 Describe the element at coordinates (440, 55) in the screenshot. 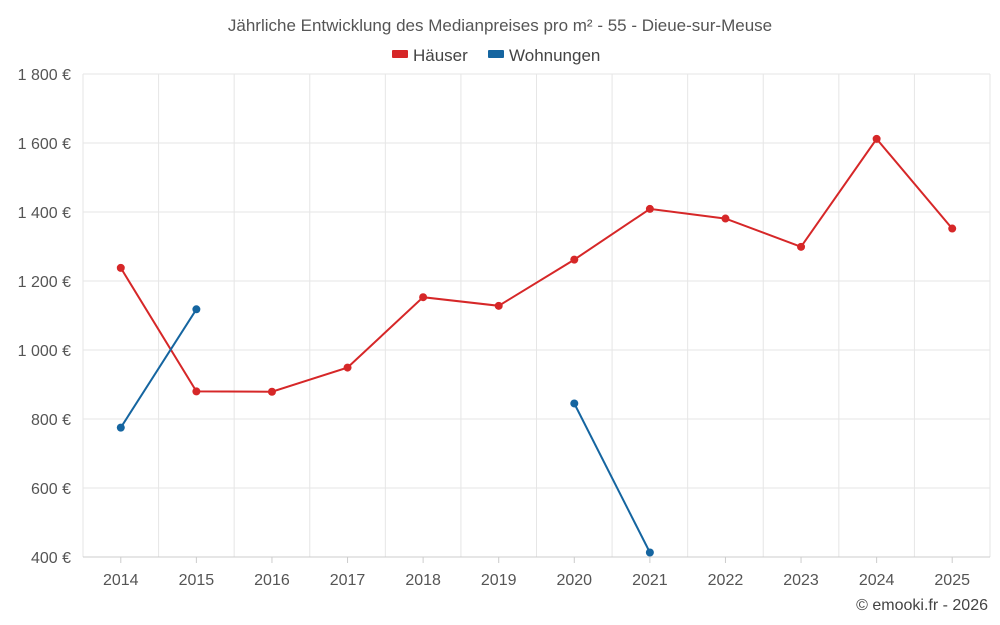

I see `legend-label: Häuser` at that location.